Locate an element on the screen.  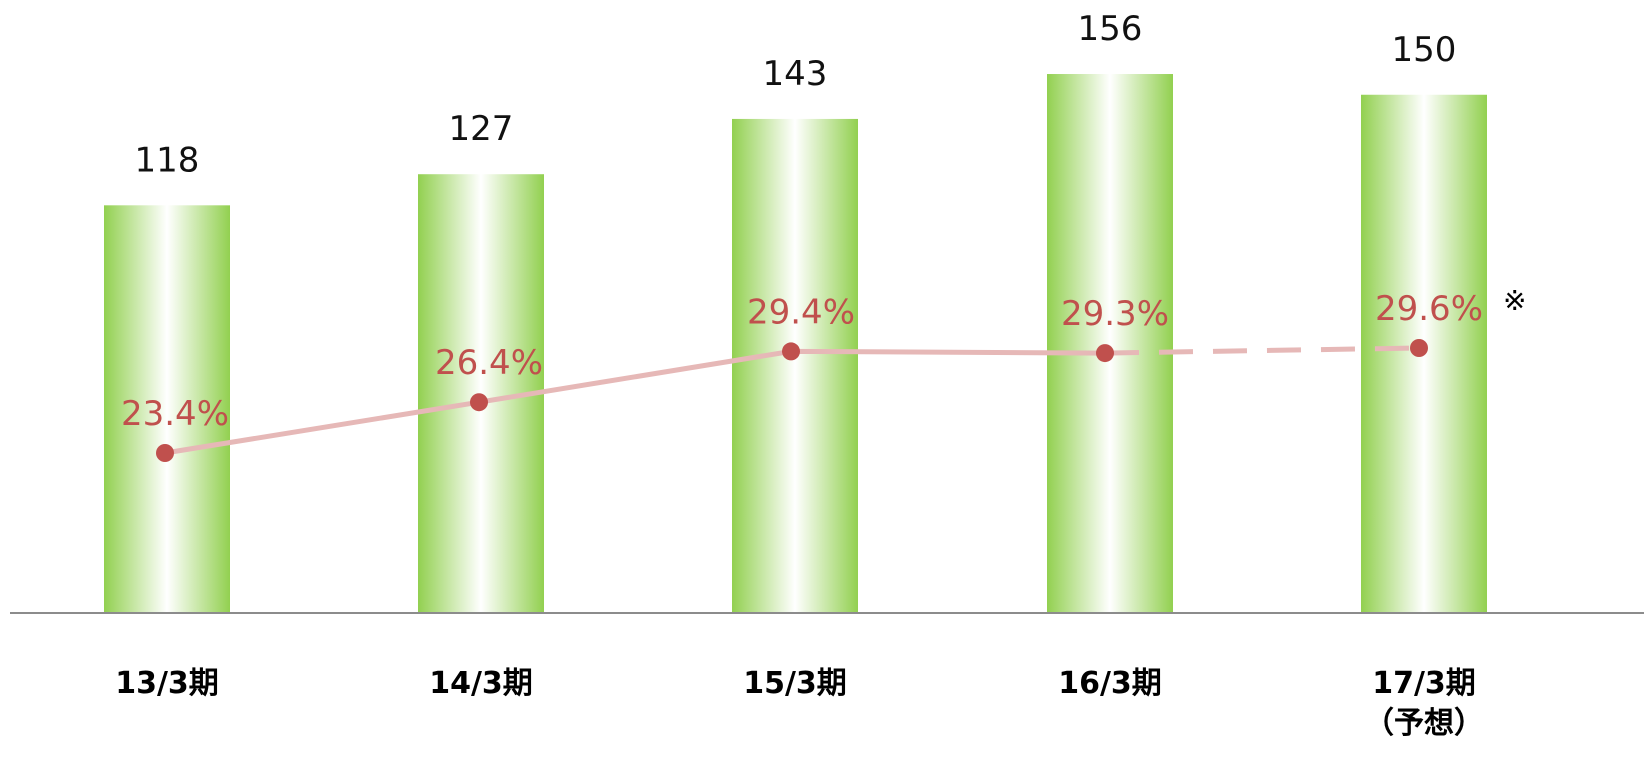
category-label-4-line-0: 17/3期 is located at coordinates (1424, 683).